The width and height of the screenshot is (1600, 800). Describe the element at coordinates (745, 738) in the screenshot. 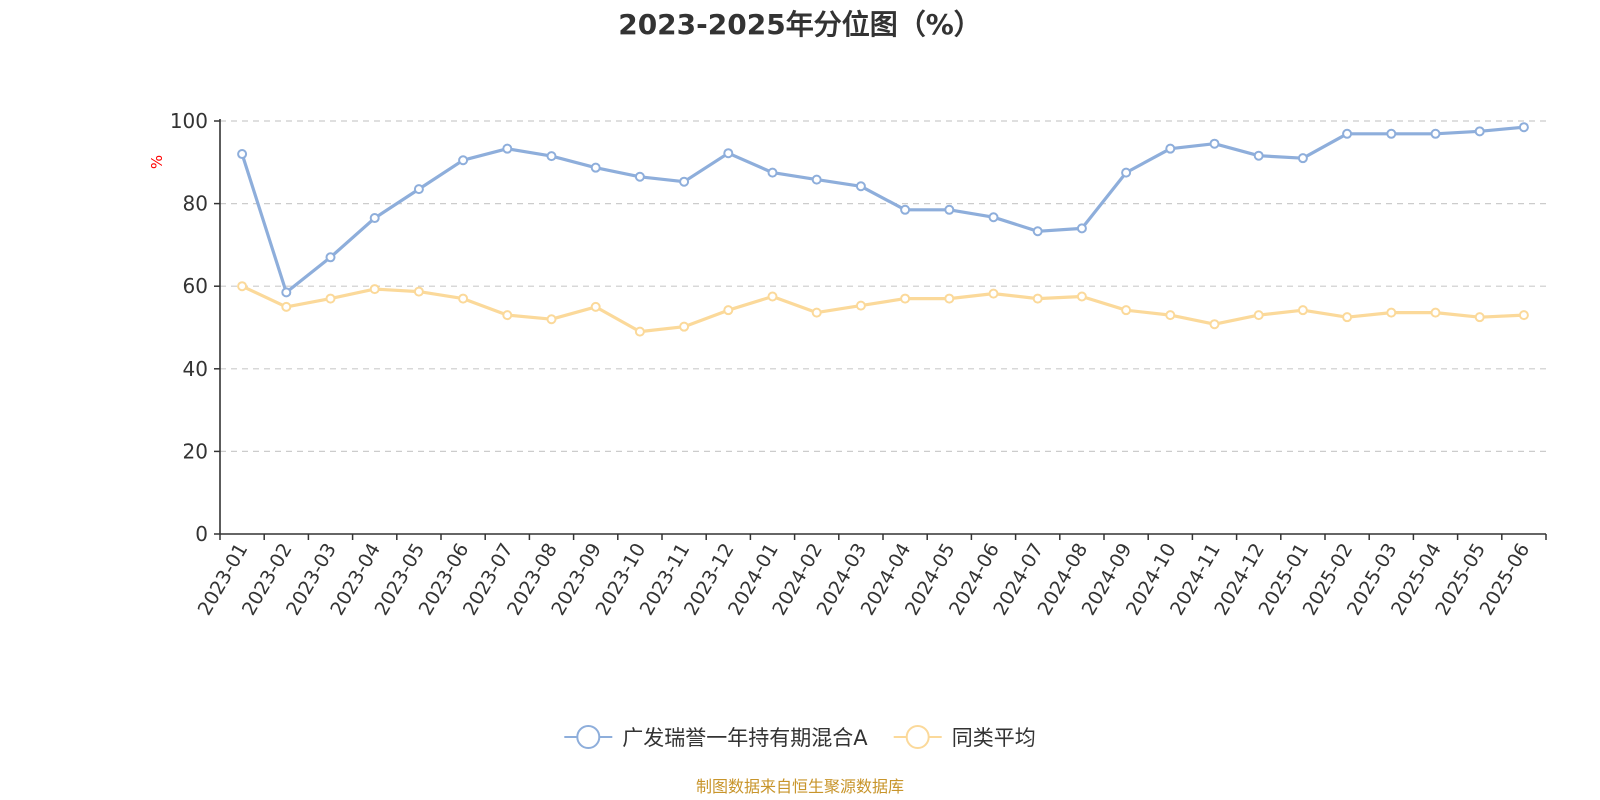

I see `legend-label-0: 广发瑞誉一年持有期混合A` at that location.